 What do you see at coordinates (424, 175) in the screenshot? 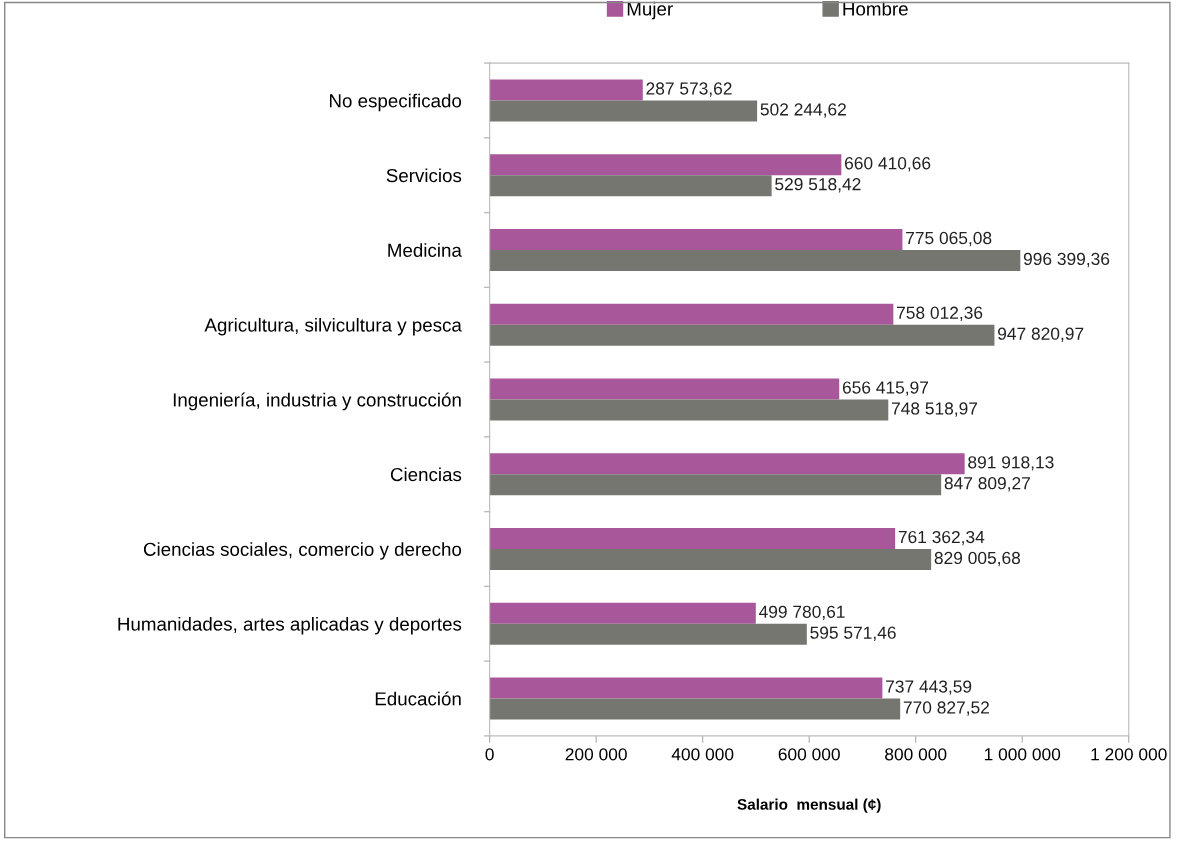
I see `y-tick-label: Servicios` at bounding box center [424, 175].